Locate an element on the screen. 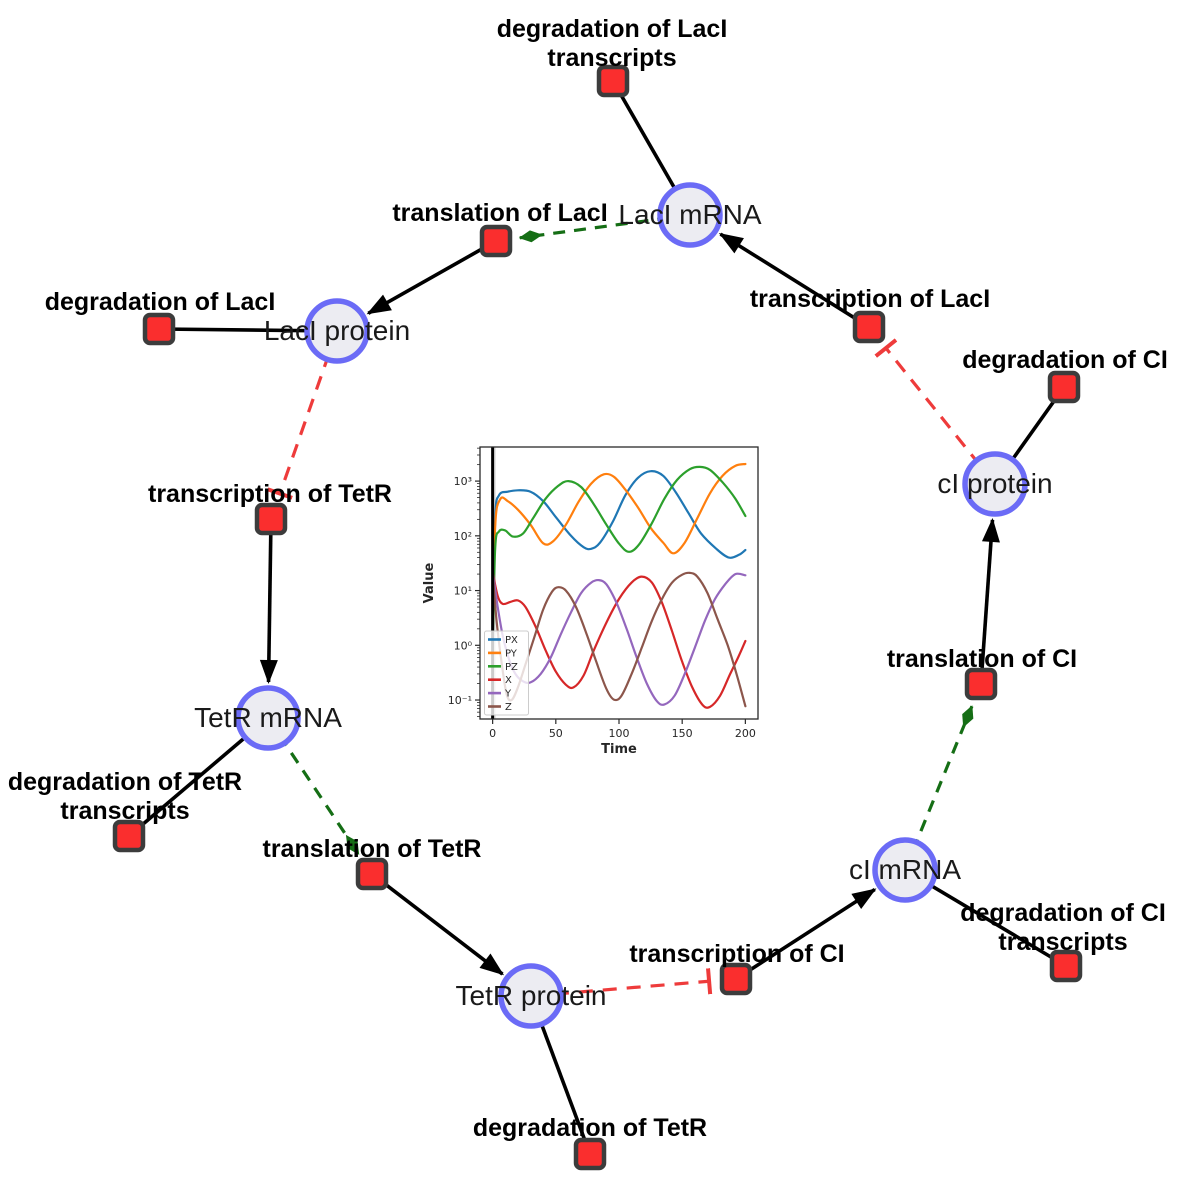 The image size is (1189, 1200). species-node-tetr_mrna is located at coordinates (268, 718).